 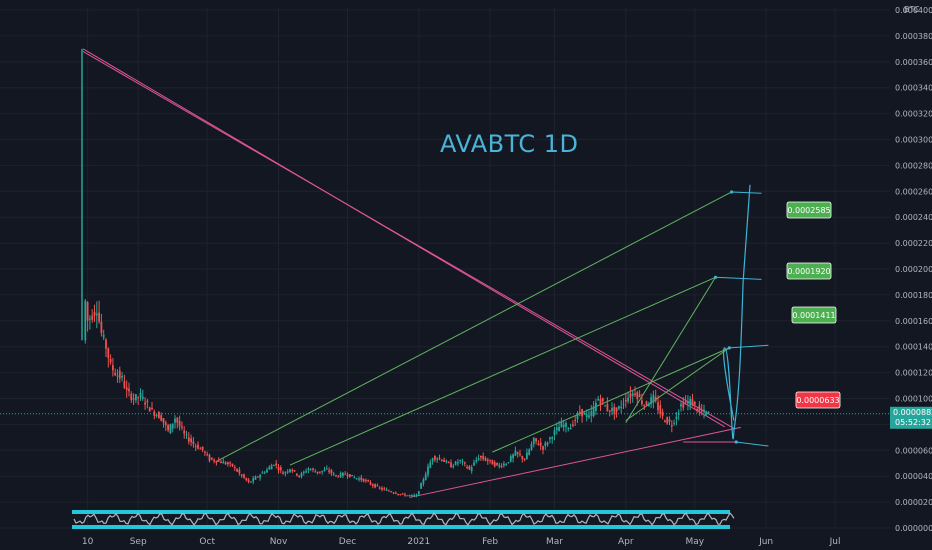 I want to click on last-price-box, so click(x=911, y=417).